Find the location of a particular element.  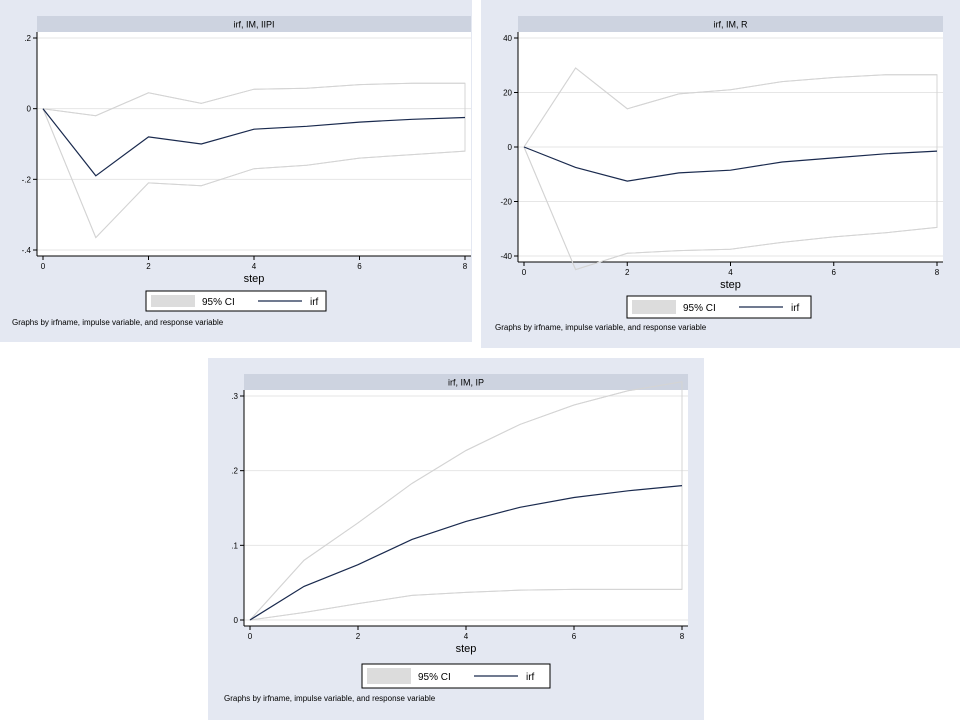

y-tick-label: -.4 is located at coordinates (27, 250).